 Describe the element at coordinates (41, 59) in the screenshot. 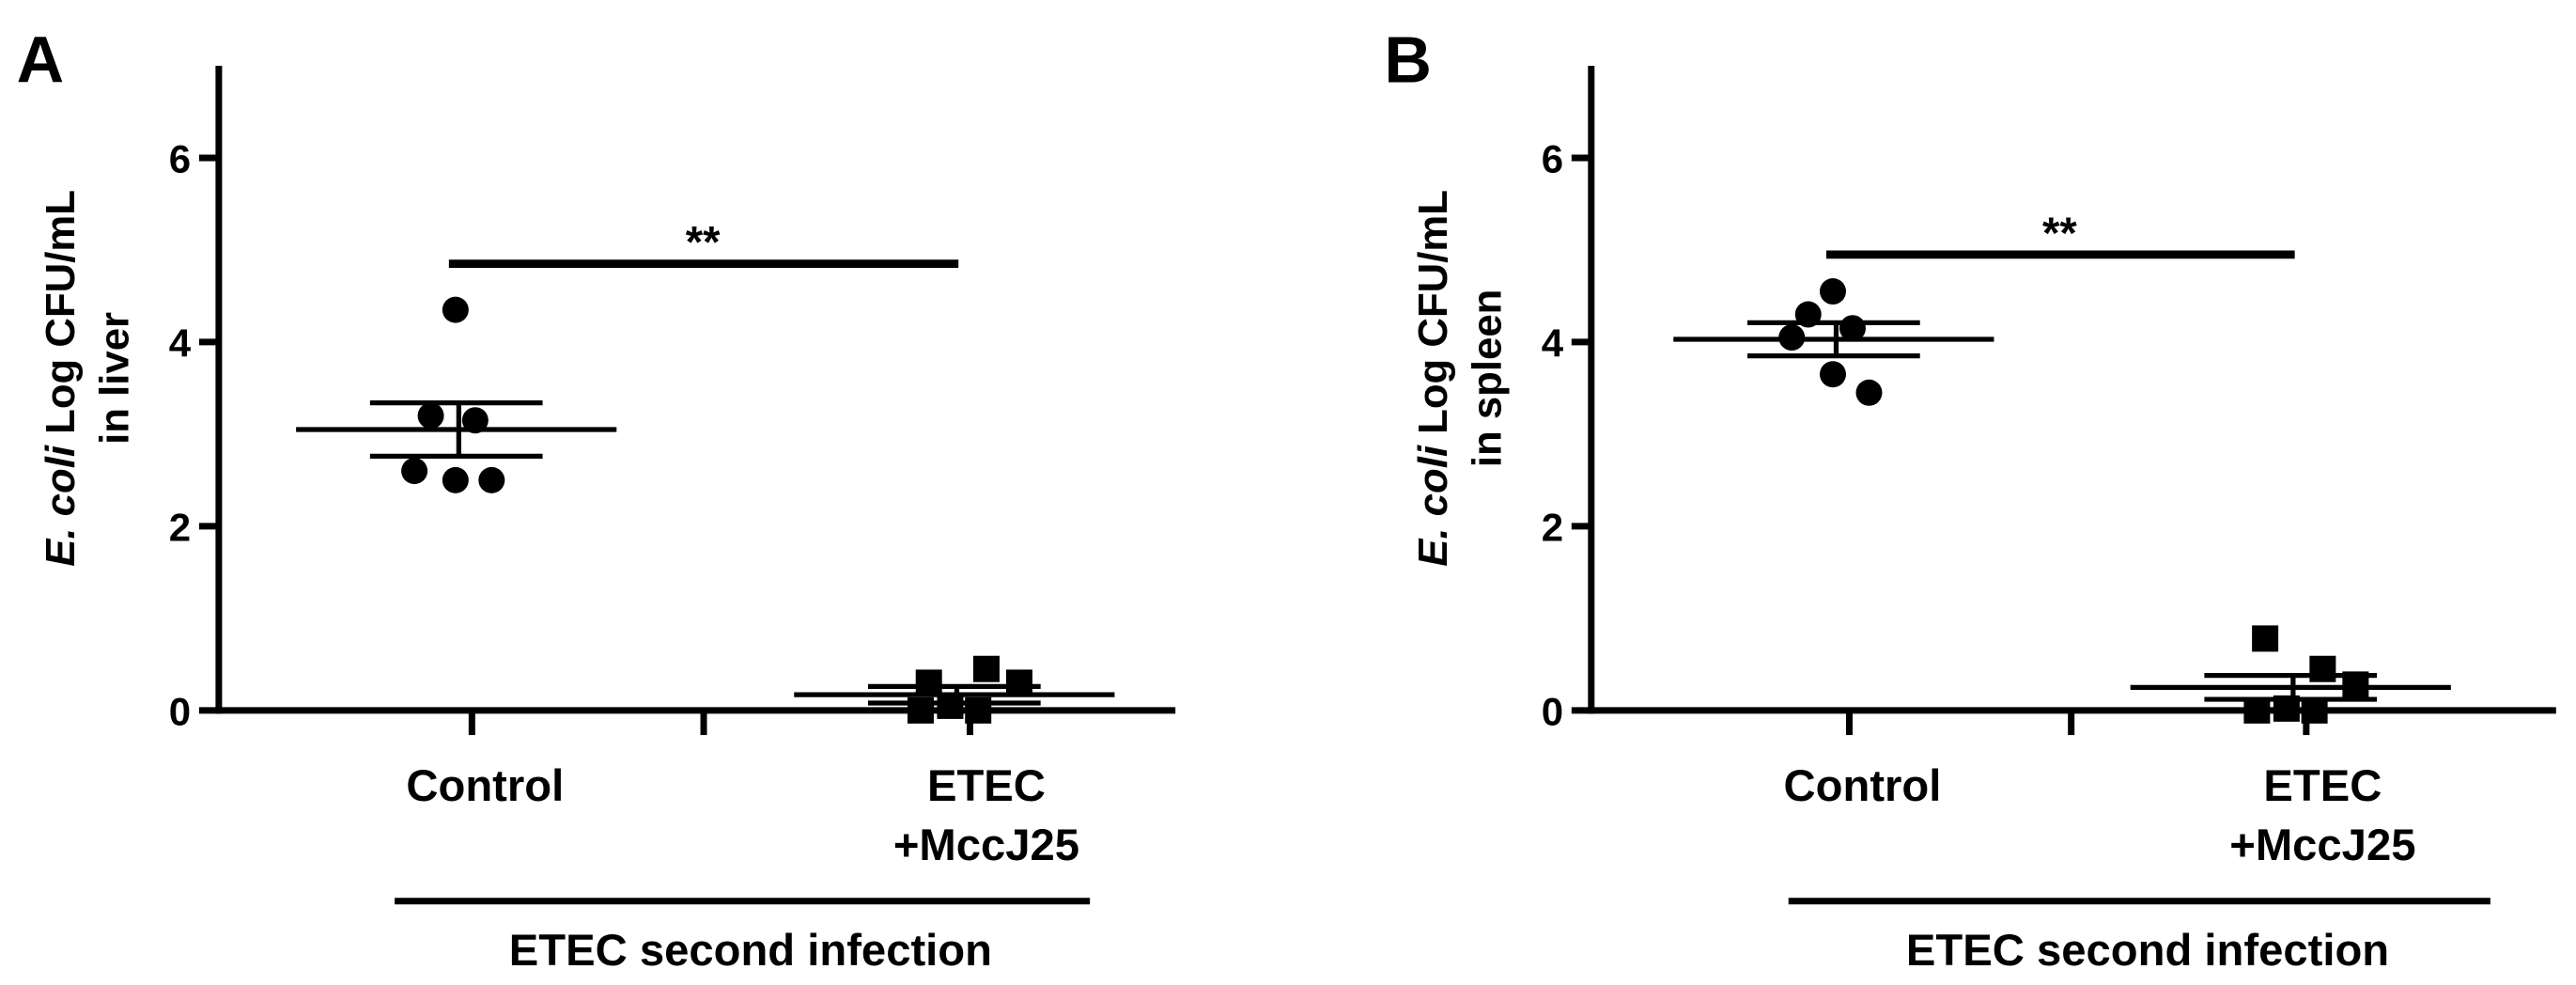

I see `panel-label: A` at that location.